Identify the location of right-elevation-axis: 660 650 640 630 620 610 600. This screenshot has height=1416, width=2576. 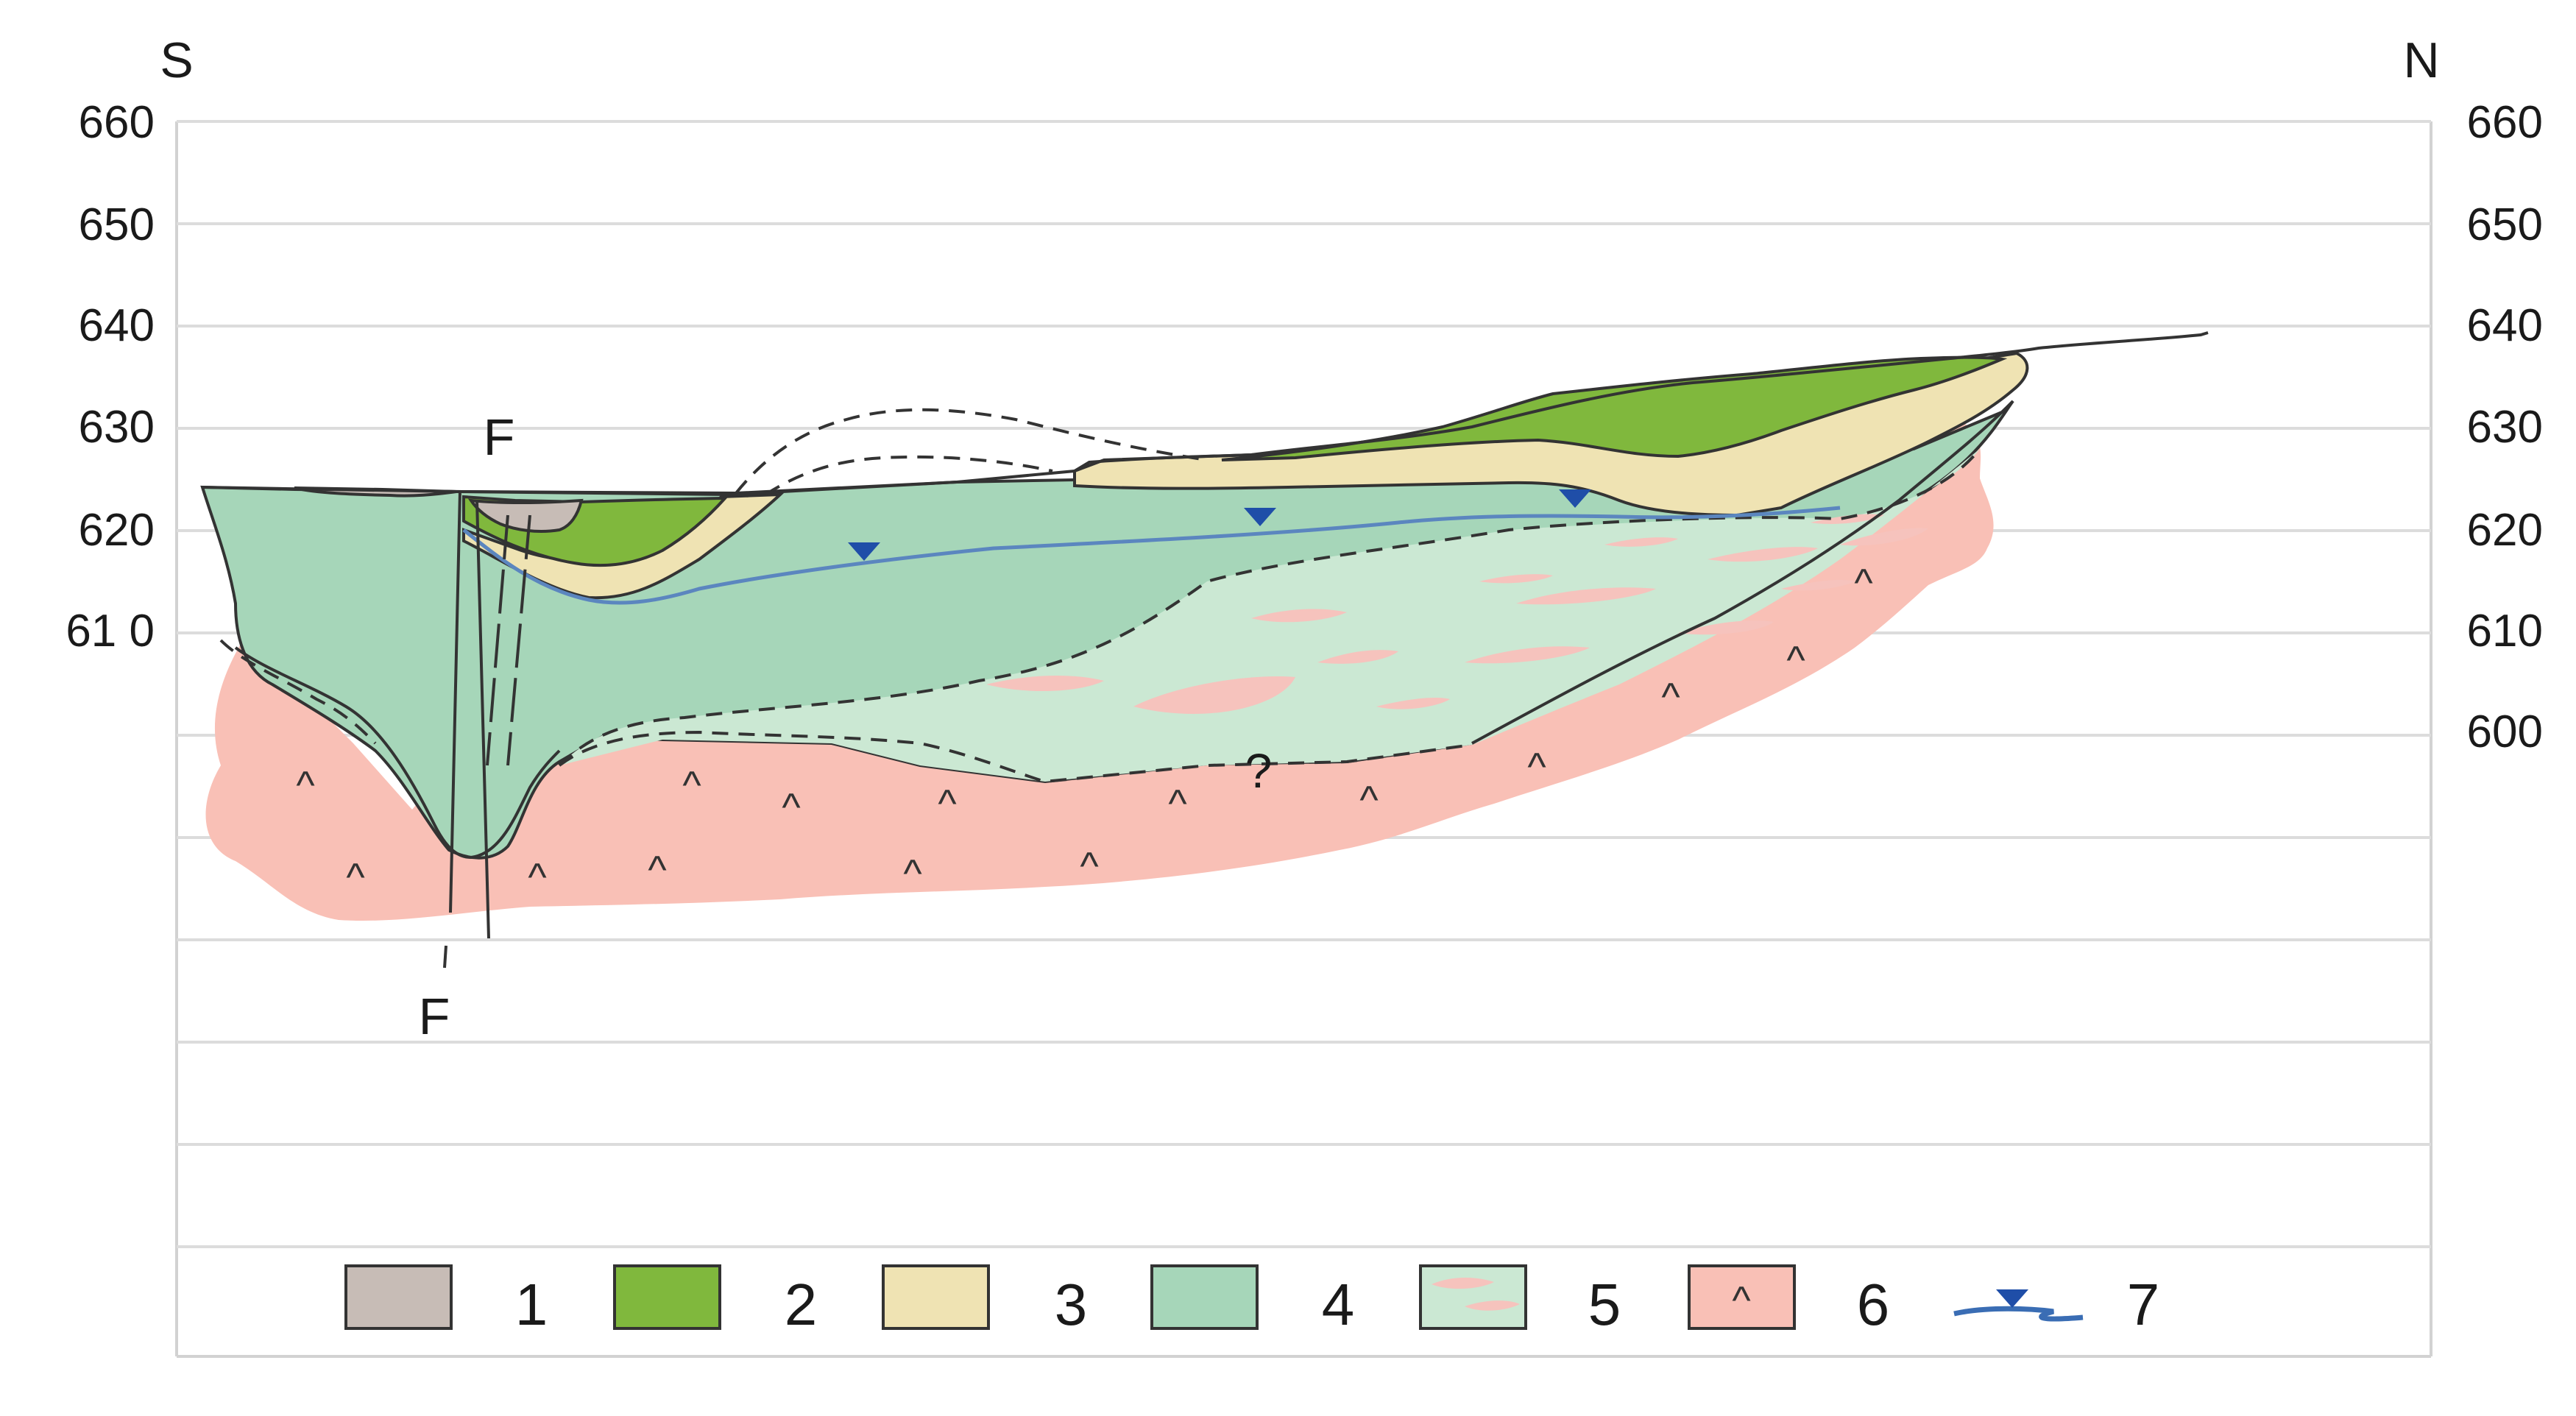
(2505, 427).